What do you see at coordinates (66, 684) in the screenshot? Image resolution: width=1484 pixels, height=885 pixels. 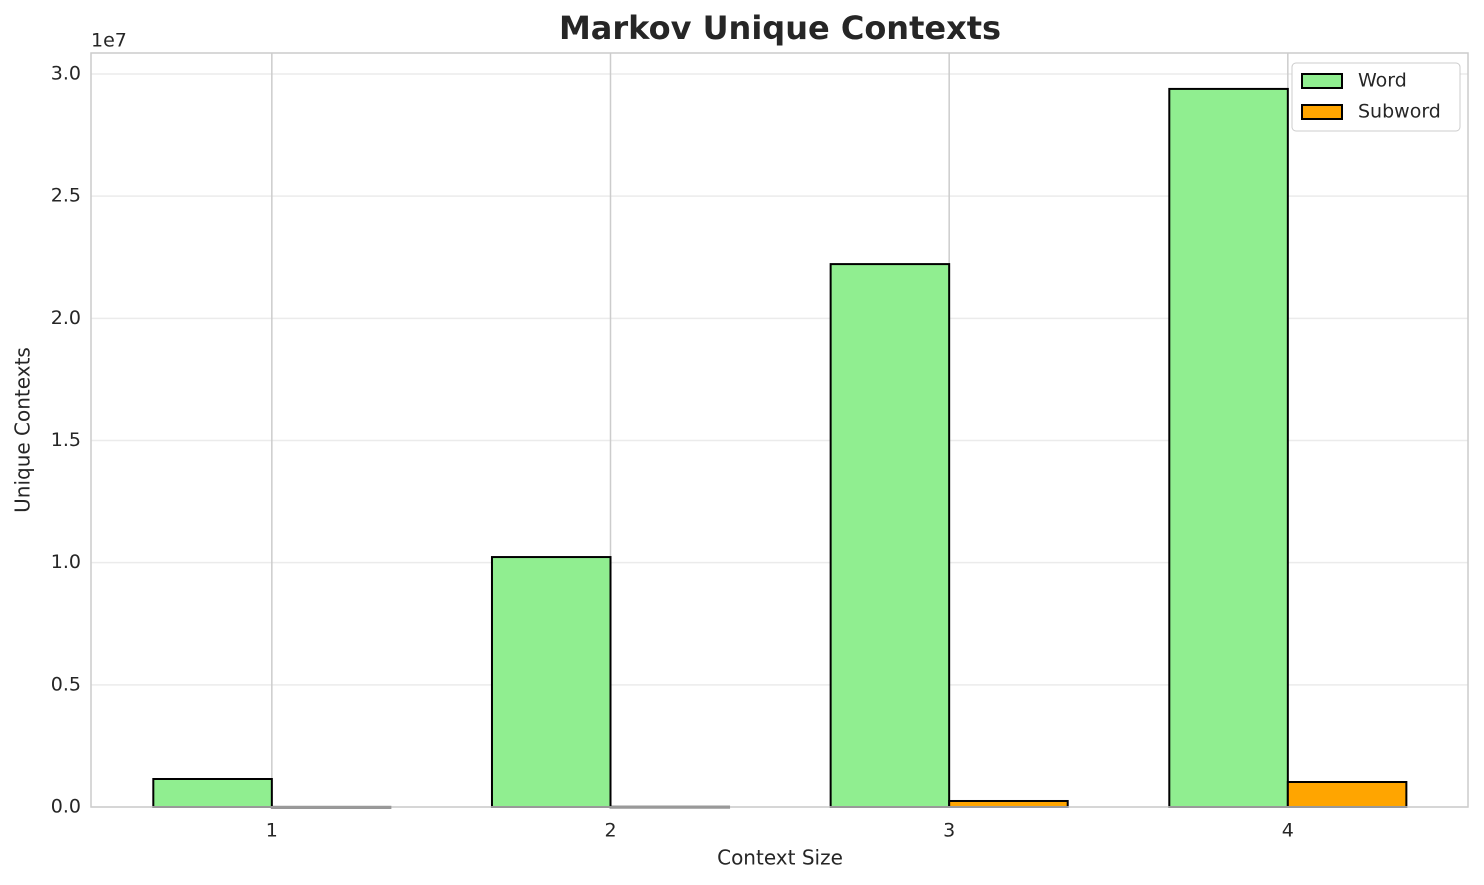 I see `y-tick-label: 0.5` at bounding box center [66, 684].